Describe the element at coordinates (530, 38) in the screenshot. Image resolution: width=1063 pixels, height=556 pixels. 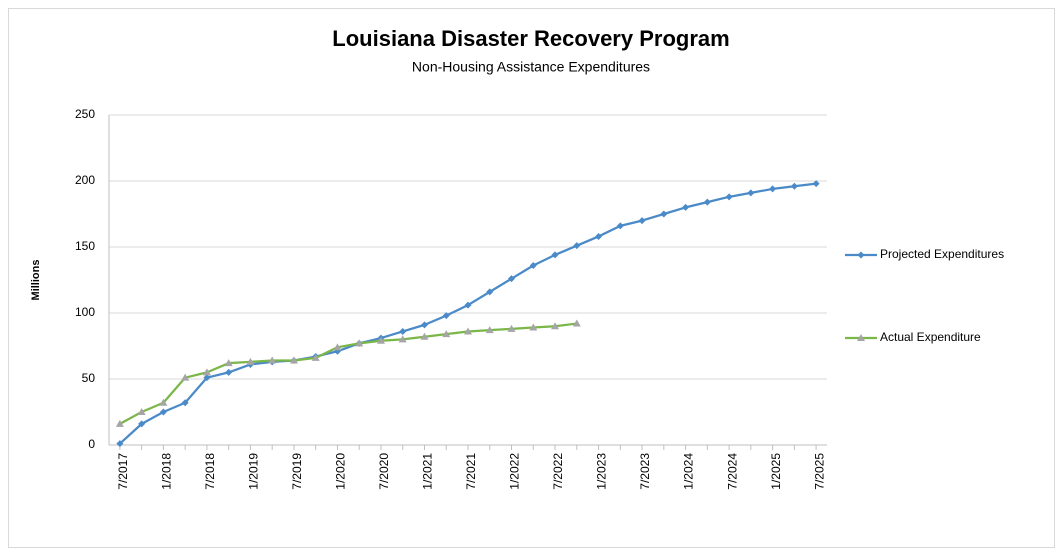
I see `chart-title: Louisiana Disaster Recovery Program` at that location.